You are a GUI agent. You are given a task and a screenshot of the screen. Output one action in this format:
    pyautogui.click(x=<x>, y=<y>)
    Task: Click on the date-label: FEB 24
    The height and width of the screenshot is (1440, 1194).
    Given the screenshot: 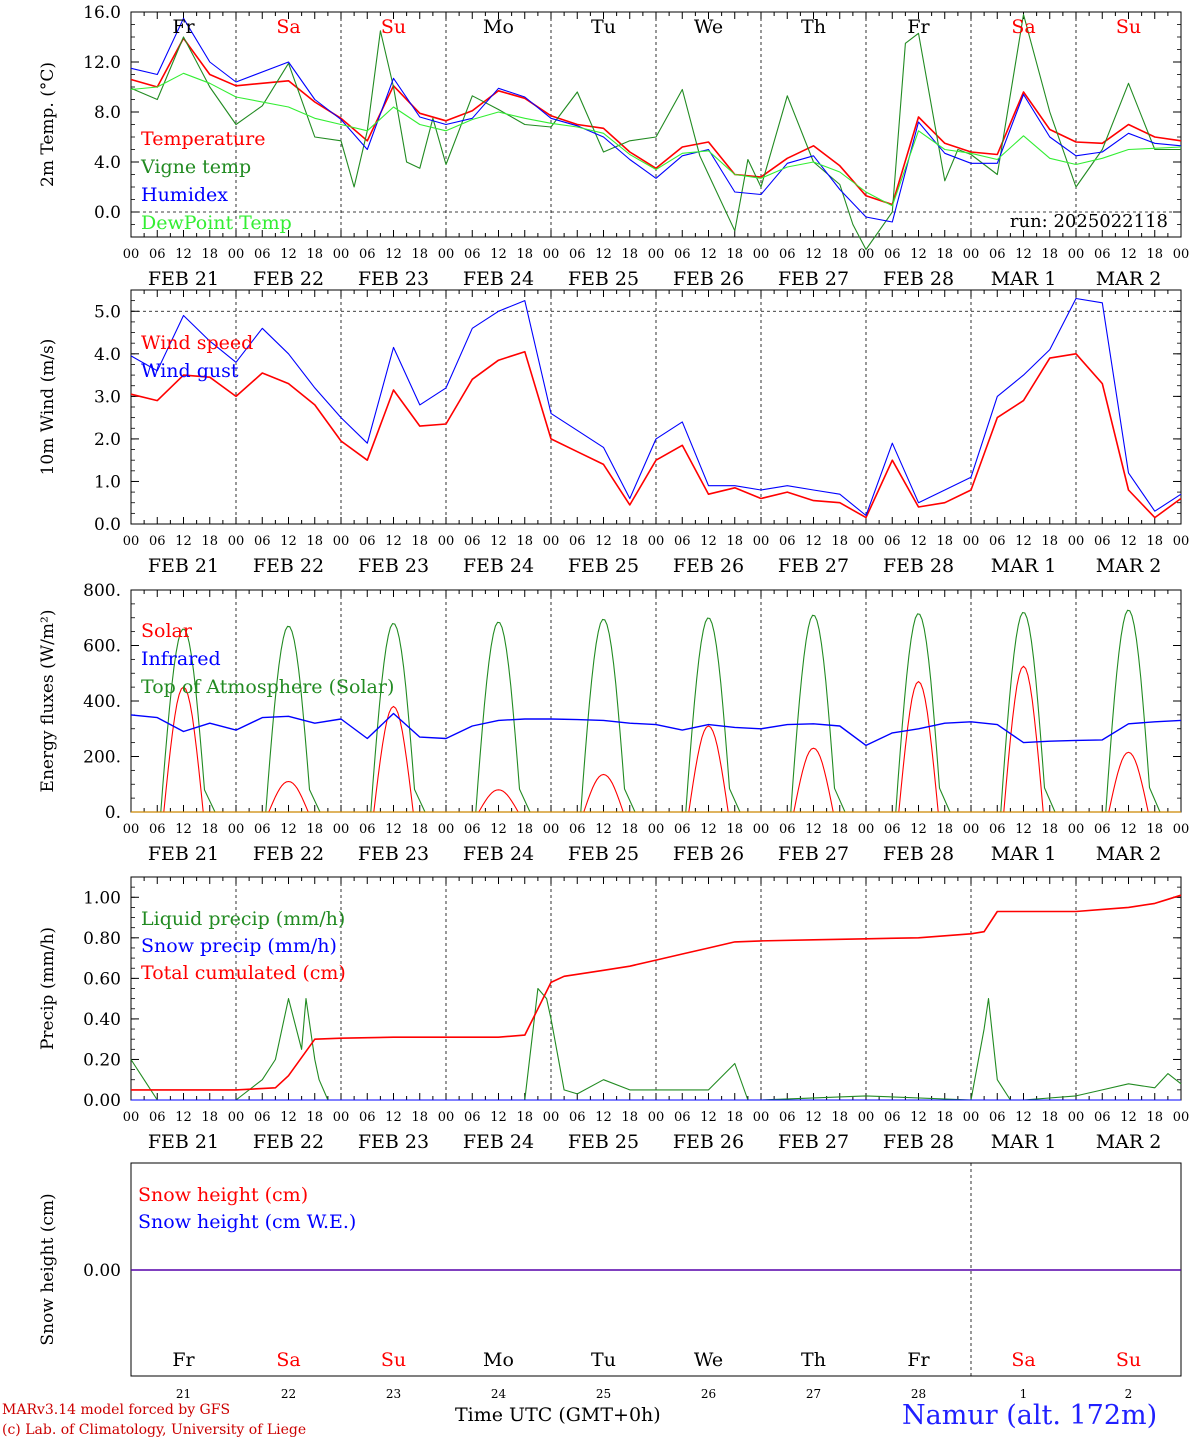 What is the action you would take?
    pyautogui.click(x=498, y=854)
    